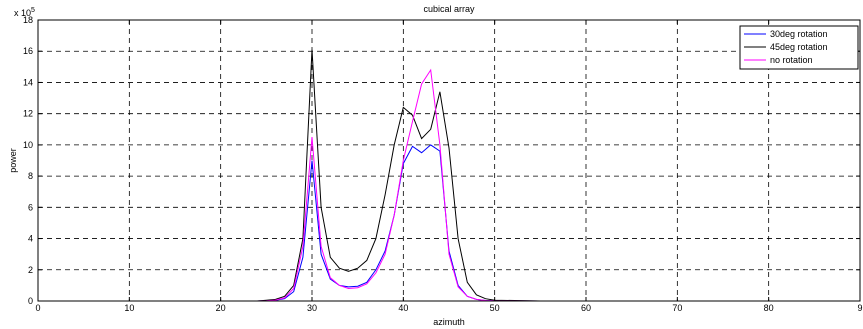  I want to click on x-tick-label: 9, so click(859, 308).